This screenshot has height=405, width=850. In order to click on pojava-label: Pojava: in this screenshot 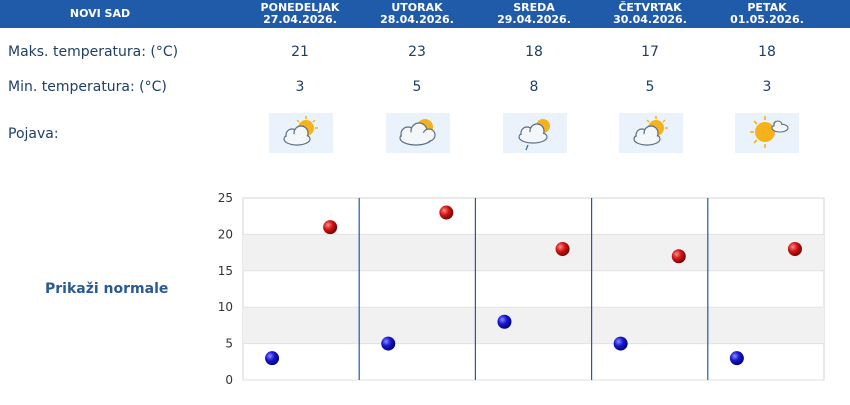, I will do `click(33, 134)`.